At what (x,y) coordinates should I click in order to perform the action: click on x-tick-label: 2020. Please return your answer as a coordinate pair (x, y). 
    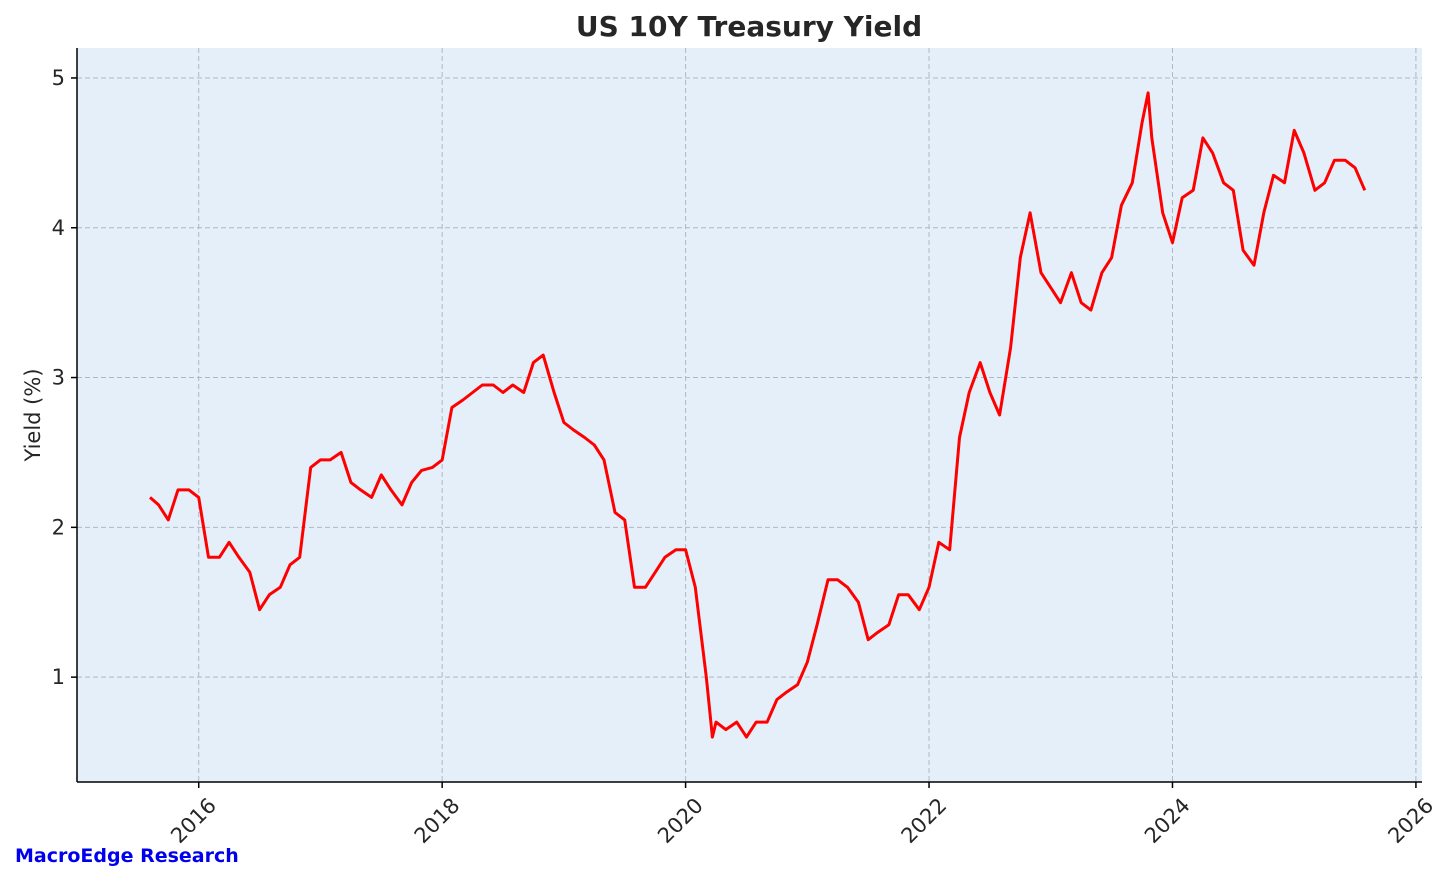
    Looking at the image, I should click on (680, 820).